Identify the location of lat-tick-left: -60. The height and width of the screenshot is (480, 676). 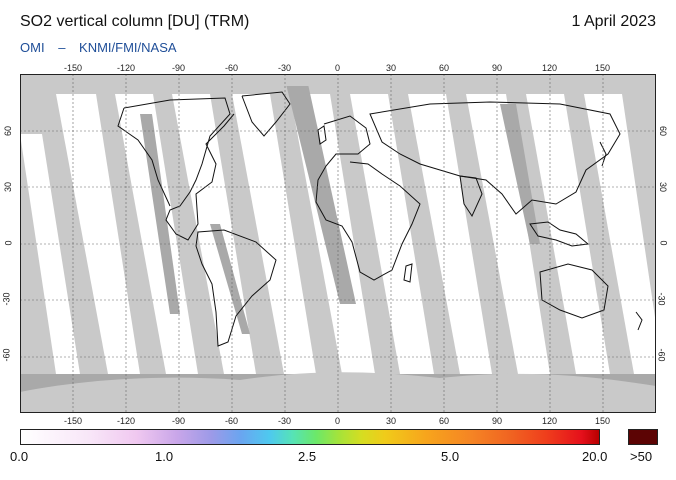
(6, 355).